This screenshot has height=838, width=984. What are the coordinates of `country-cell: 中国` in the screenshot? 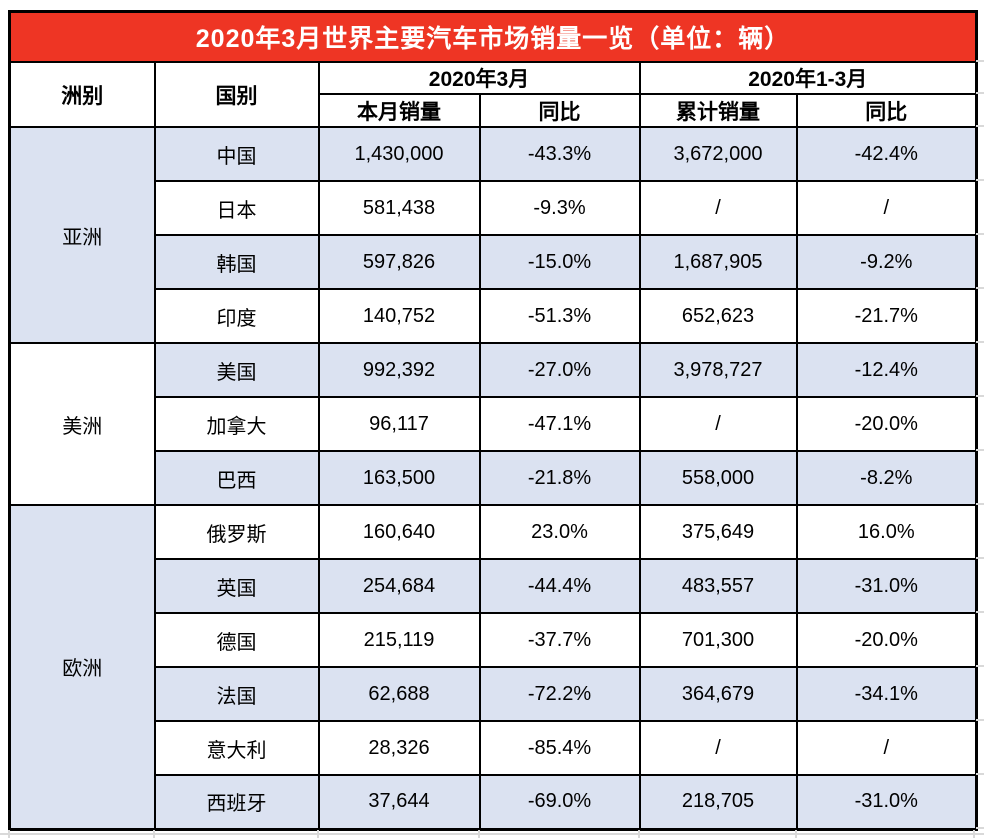 It's located at (236, 154).